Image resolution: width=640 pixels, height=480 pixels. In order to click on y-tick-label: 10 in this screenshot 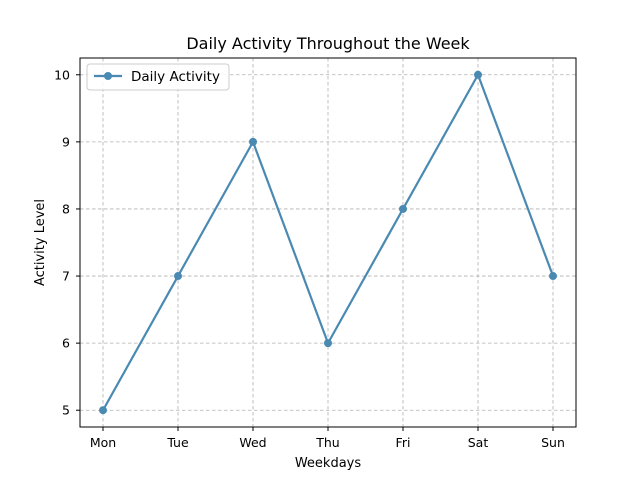, I will do `click(62, 74)`.